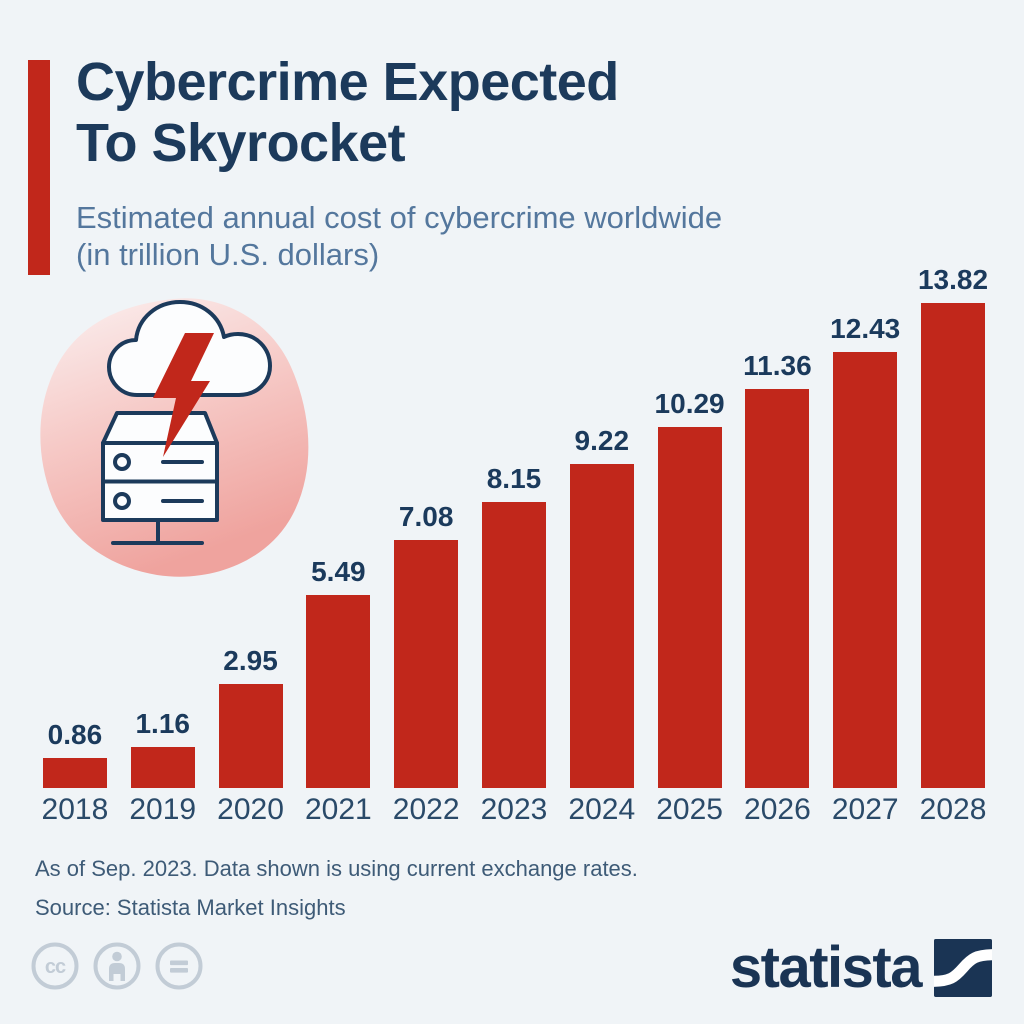 The height and width of the screenshot is (1024, 1024). Describe the element at coordinates (826, 967) in the screenshot. I see `statista-wordmark: statista` at that location.